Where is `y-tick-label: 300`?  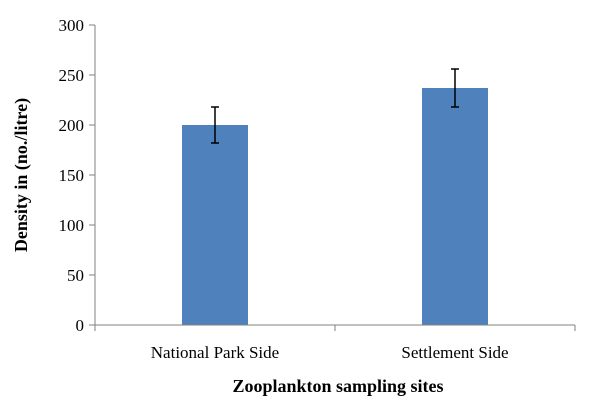 y-tick-label: 300 is located at coordinates (72, 25).